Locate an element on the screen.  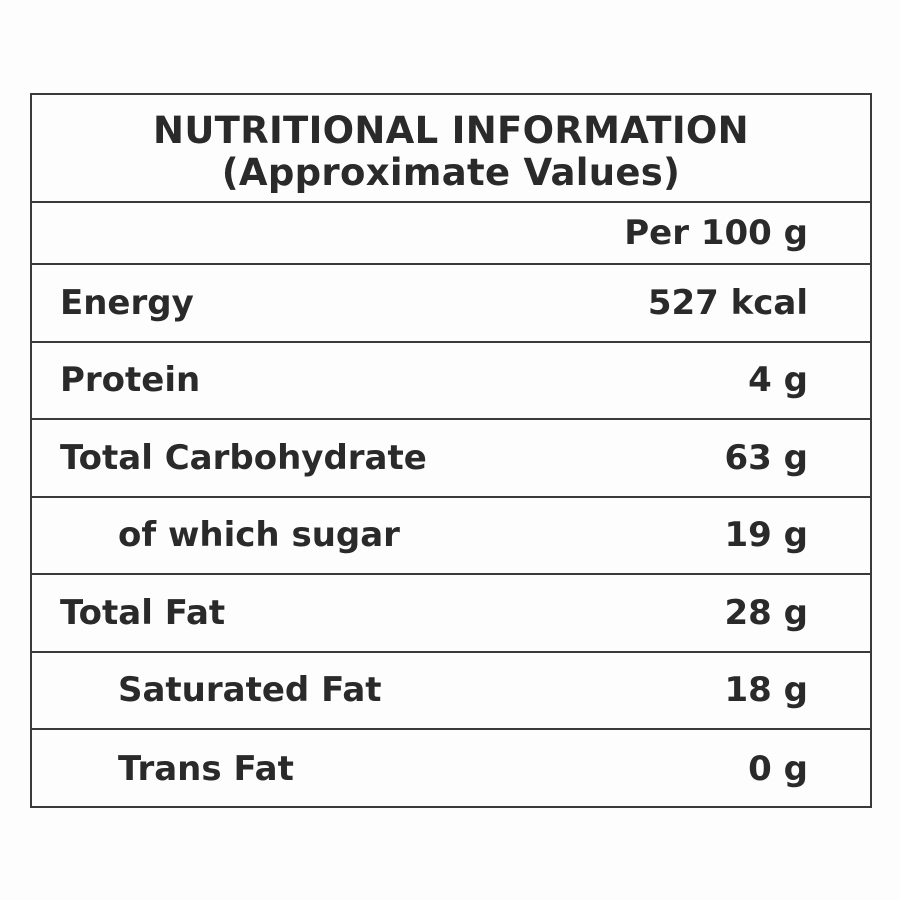
table-row-trans-fat: Trans Fat 0 g is located at coordinates (451, 769).